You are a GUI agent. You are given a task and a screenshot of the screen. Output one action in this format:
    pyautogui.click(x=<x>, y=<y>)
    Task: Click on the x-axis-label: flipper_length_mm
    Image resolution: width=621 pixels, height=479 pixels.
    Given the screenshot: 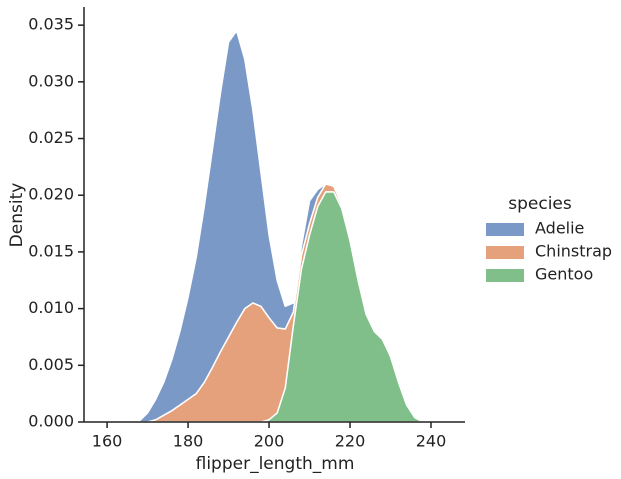 What is the action you would take?
    pyautogui.click(x=275, y=464)
    